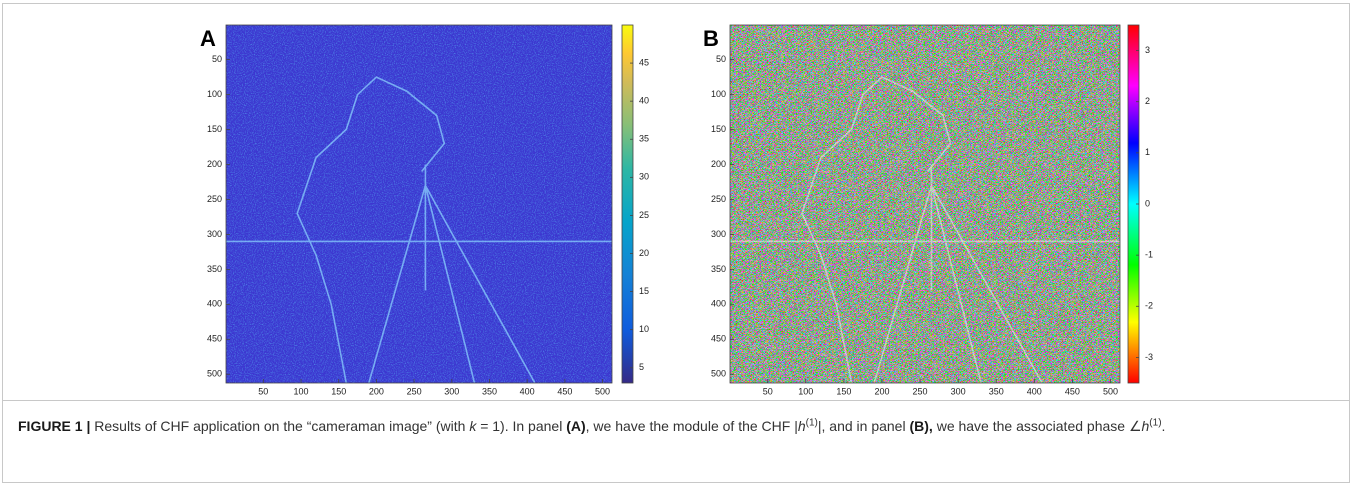 The image size is (1354, 486). Describe the element at coordinates (1149, 255) in the screenshot. I see `colorbar-tick-label: -1` at that location.